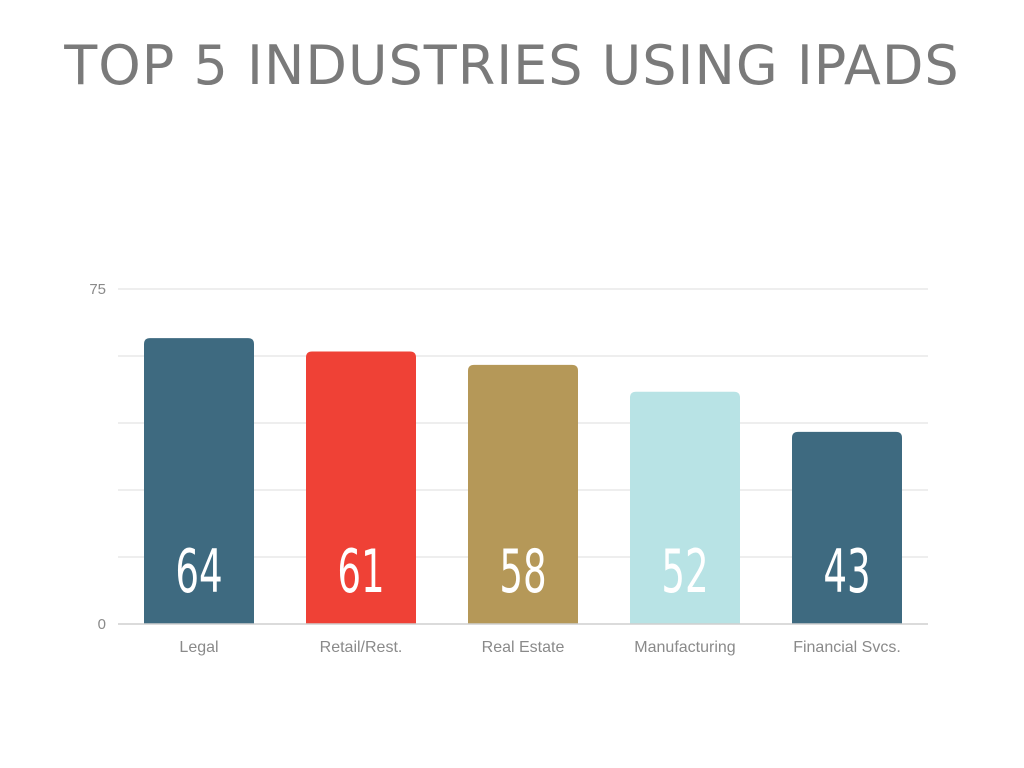  What do you see at coordinates (198, 647) in the screenshot?
I see `x-tick-label: Legal` at bounding box center [198, 647].